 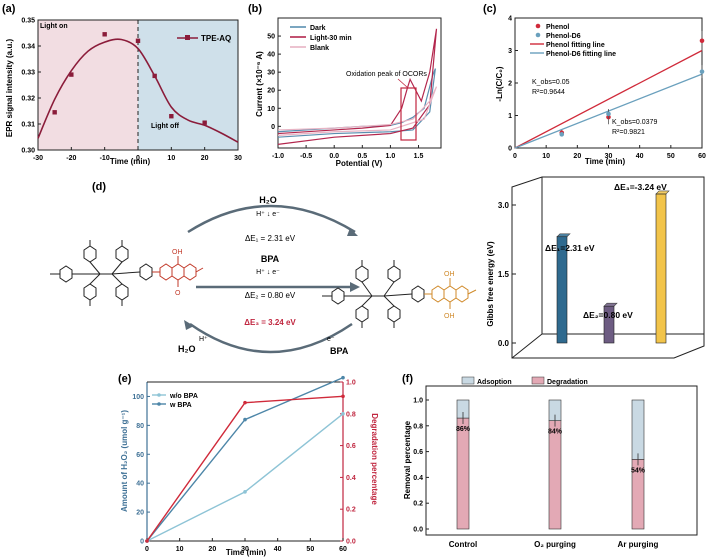 What do you see at coordinates (331, 339) in the screenshot?
I see `path3-electron: e⁻` at bounding box center [331, 339].